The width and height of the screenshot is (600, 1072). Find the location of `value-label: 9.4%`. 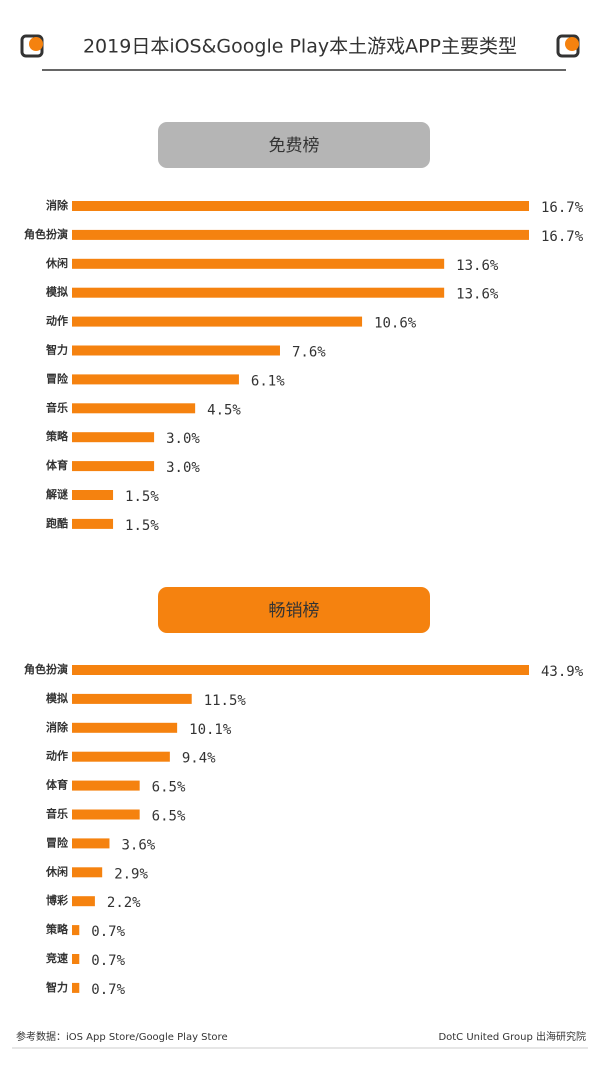

value-label: 9.4% is located at coordinates (199, 759).